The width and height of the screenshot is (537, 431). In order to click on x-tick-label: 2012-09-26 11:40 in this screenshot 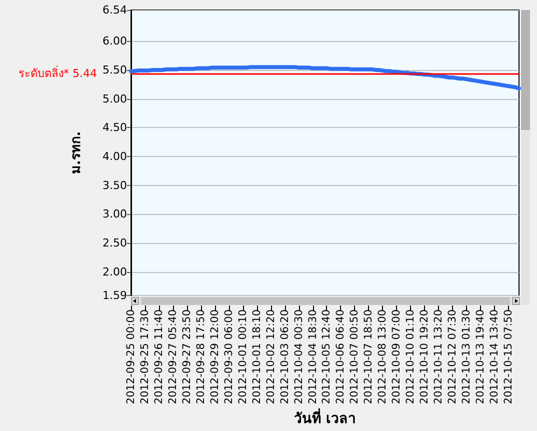, I will do `click(158, 356)`.